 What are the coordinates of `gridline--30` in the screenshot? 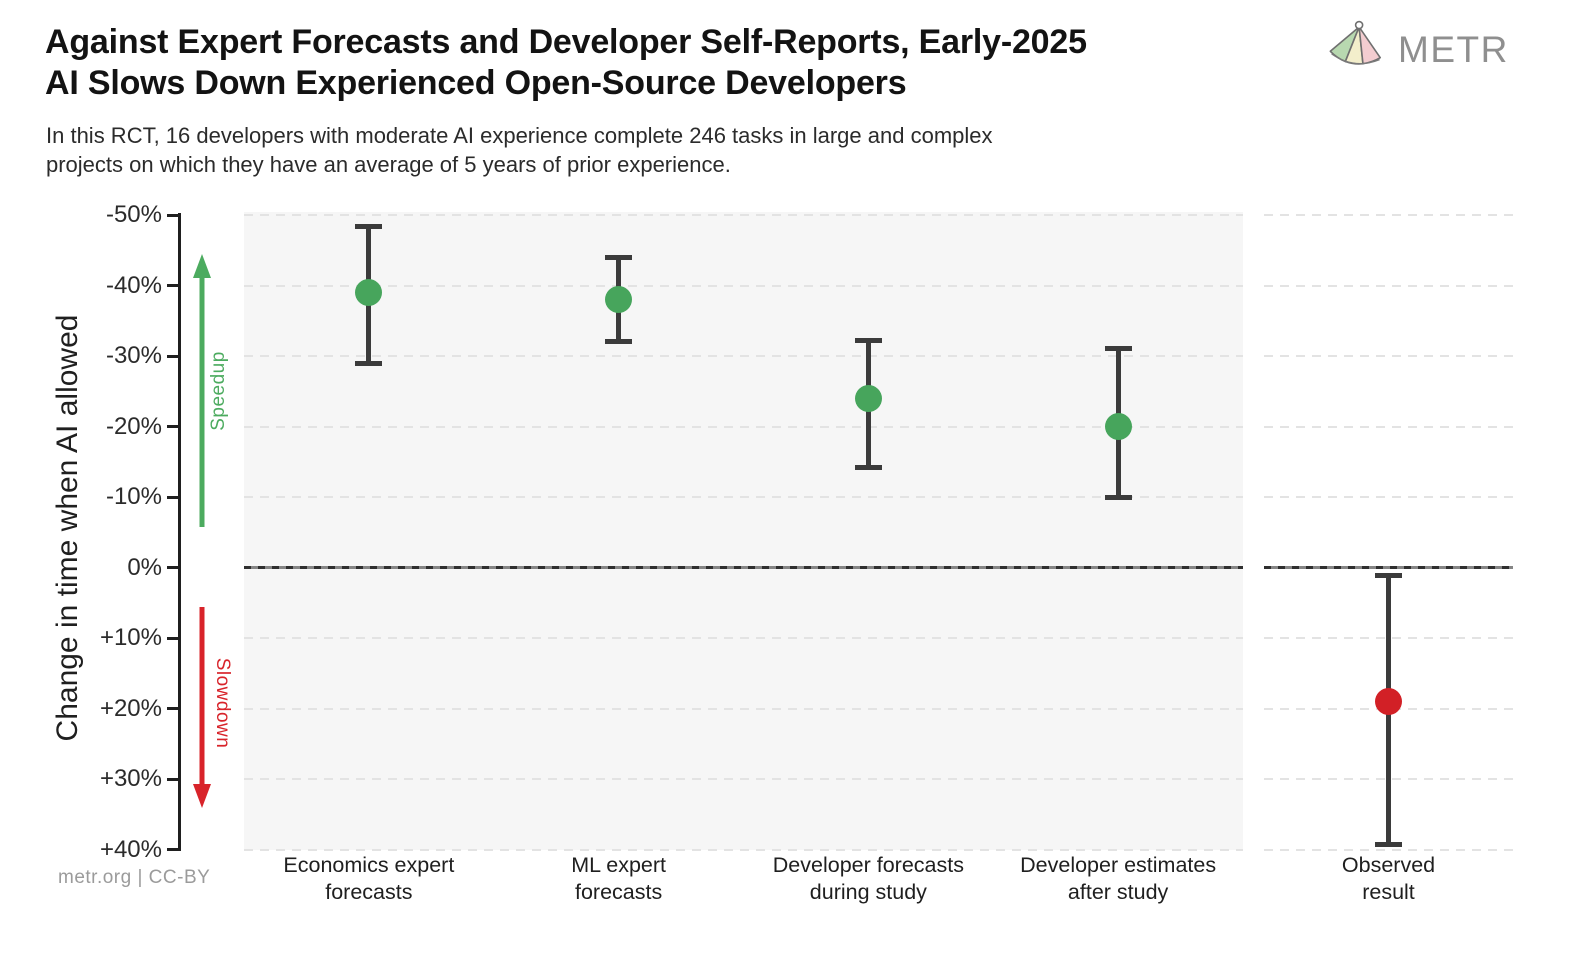 It's located at (743, 356).